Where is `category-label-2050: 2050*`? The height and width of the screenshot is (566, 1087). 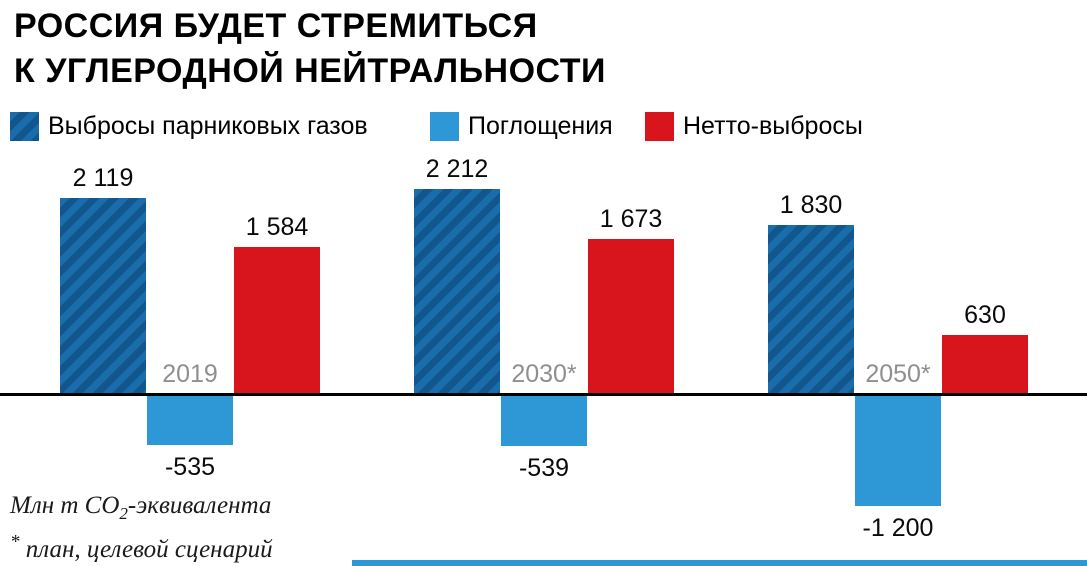 category-label-2050: 2050* is located at coordinates (898, 374).